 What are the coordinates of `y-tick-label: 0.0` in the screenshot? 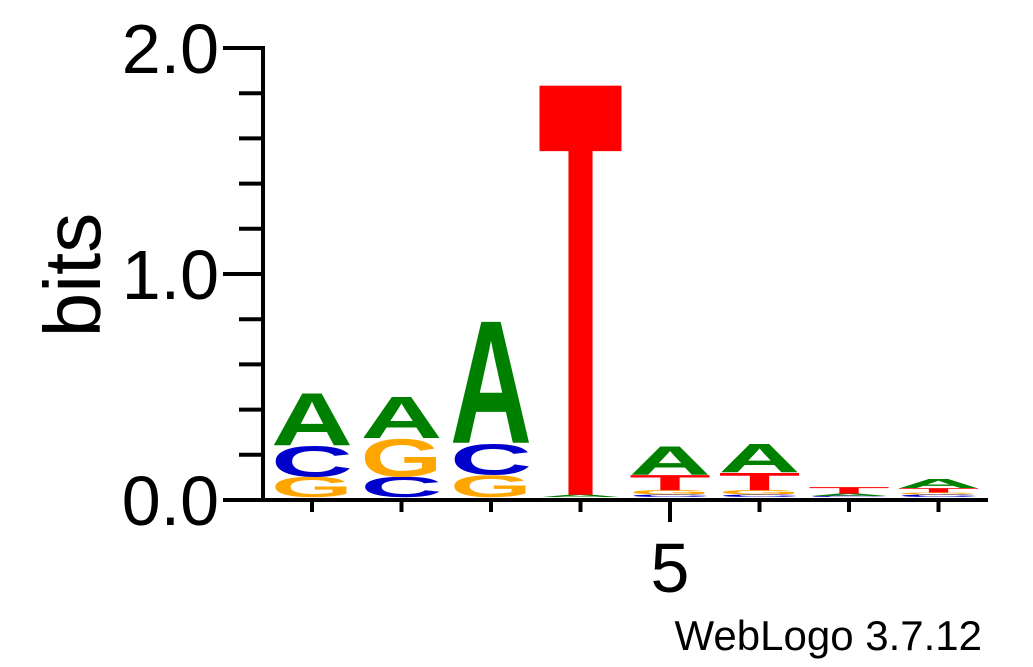 It's located at (170, 501).